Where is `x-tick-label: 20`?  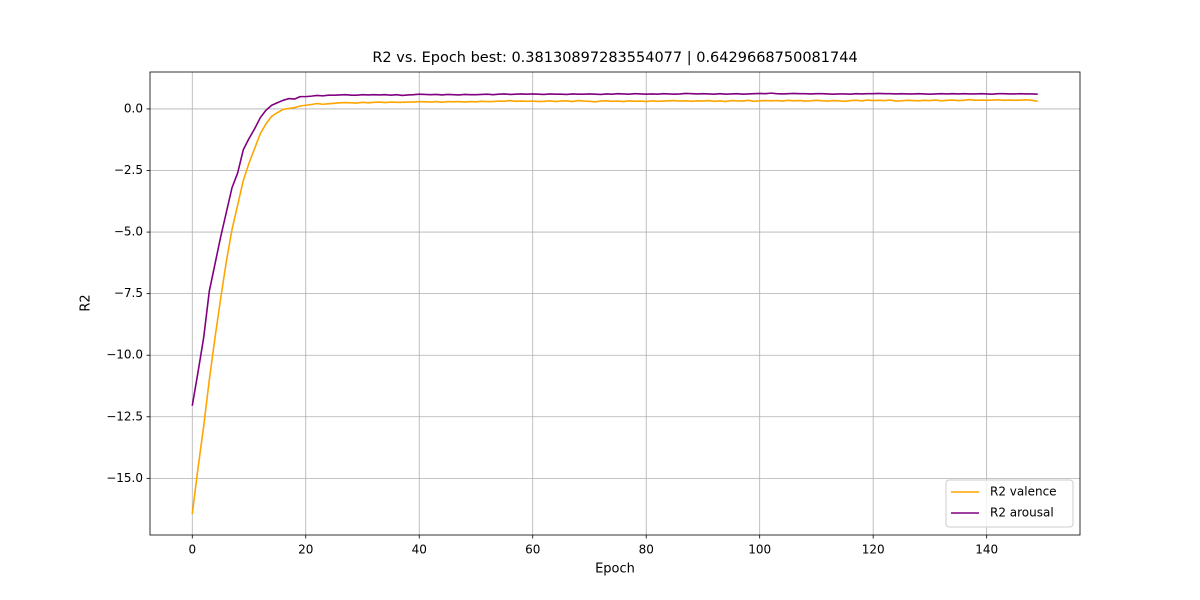 x-tick-label: 20 is located at coordinates (305, 550).